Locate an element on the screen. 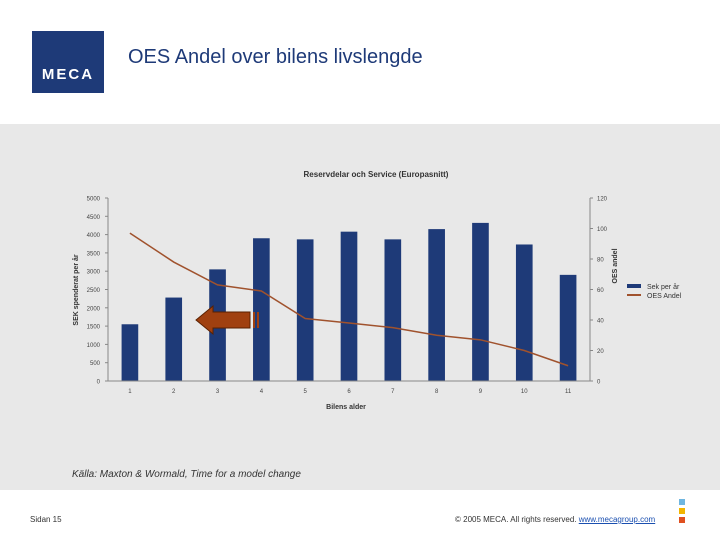  page-number: Sidan 15 is located at coordinates (46, 519).